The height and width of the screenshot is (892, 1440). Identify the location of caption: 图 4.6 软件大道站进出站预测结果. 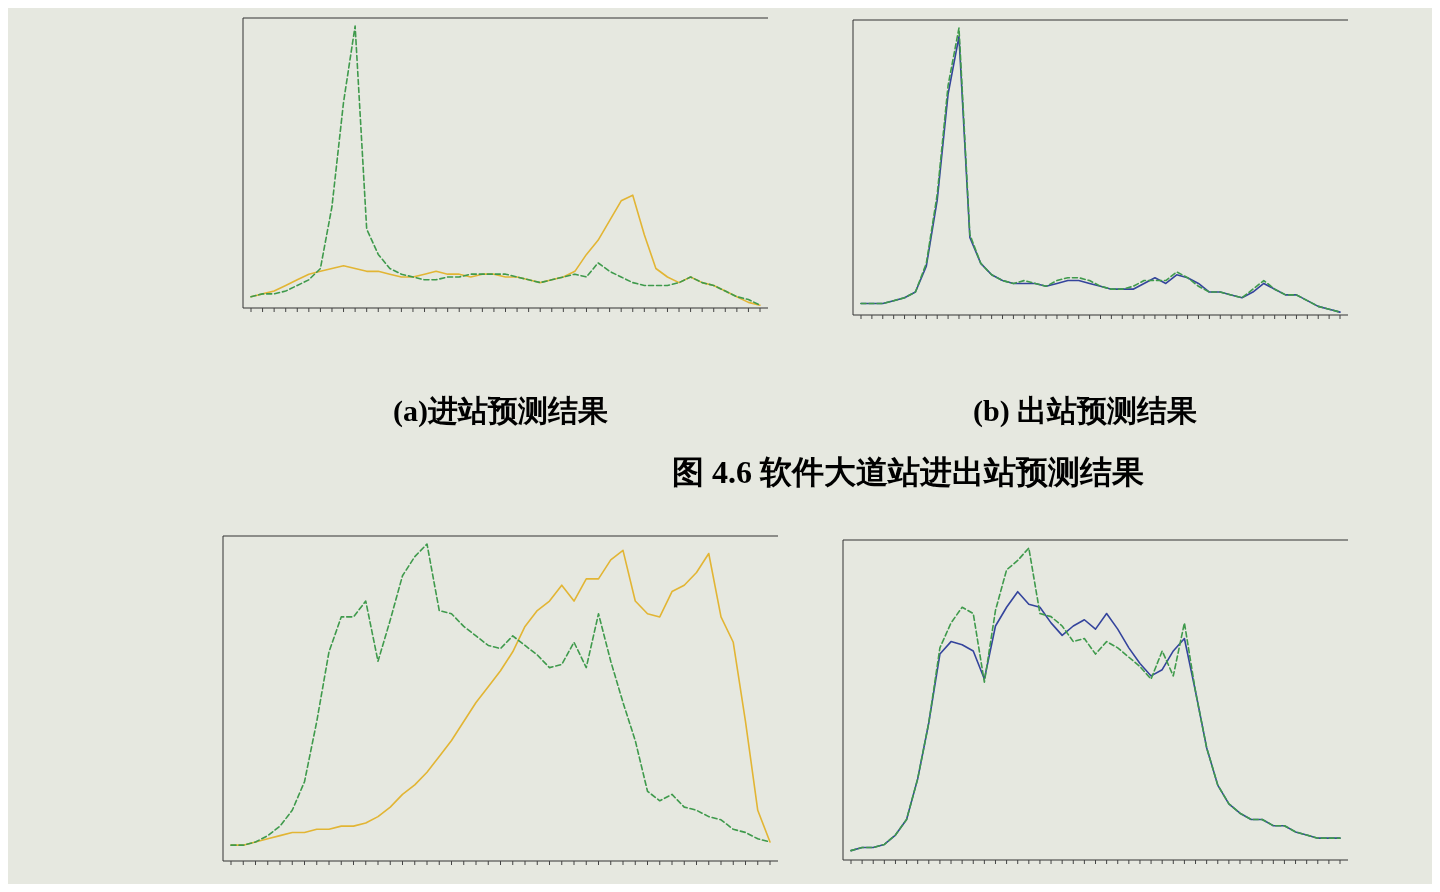
(908, 472).